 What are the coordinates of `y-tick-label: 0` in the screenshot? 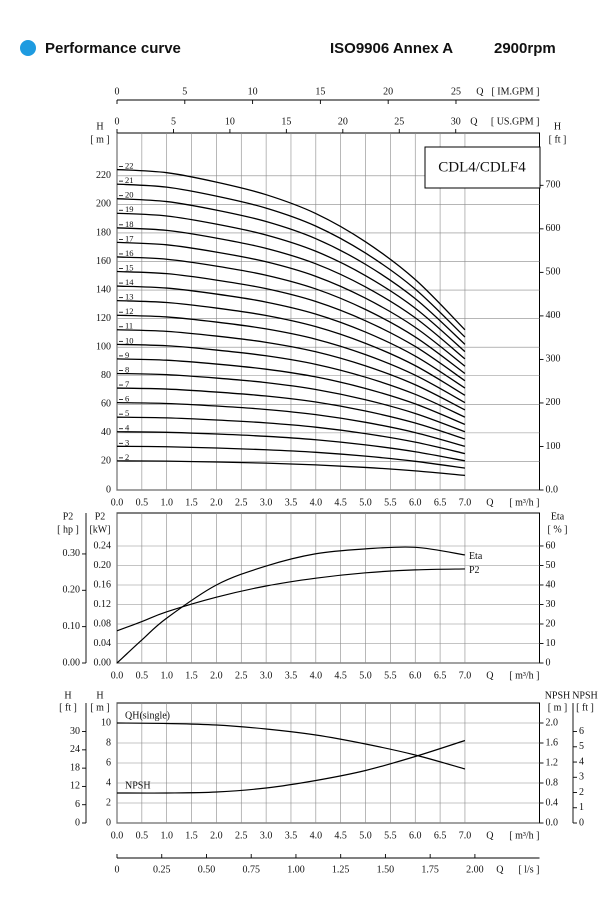 It's located at (77, 822).